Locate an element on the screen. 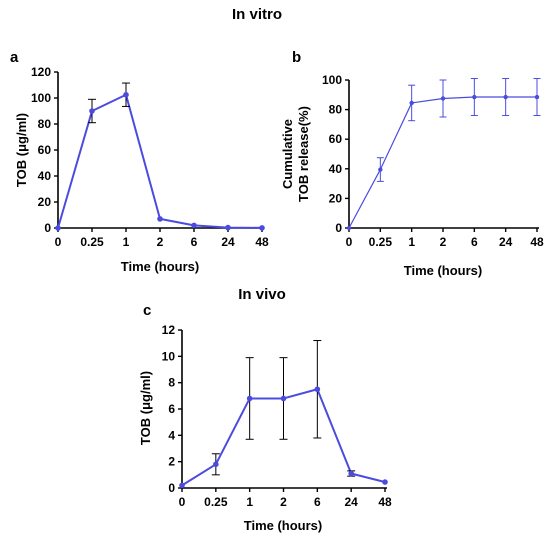  panel-c-x-tick-label: 0 is located at coordinates (182, 502).